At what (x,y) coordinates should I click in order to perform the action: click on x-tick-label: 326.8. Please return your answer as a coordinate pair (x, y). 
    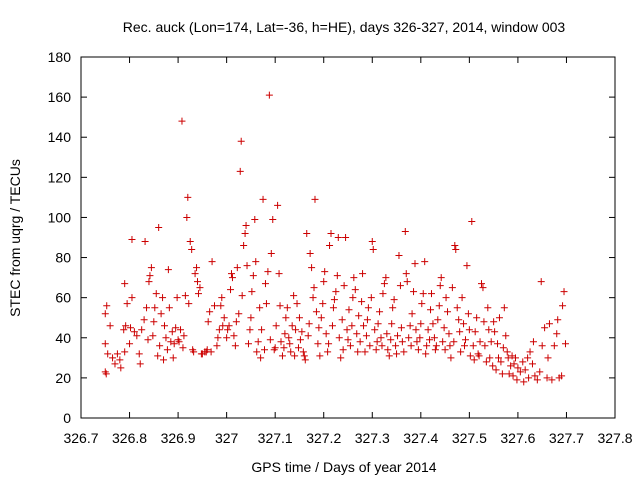
    Looking at the image, I should click on (129, 438).